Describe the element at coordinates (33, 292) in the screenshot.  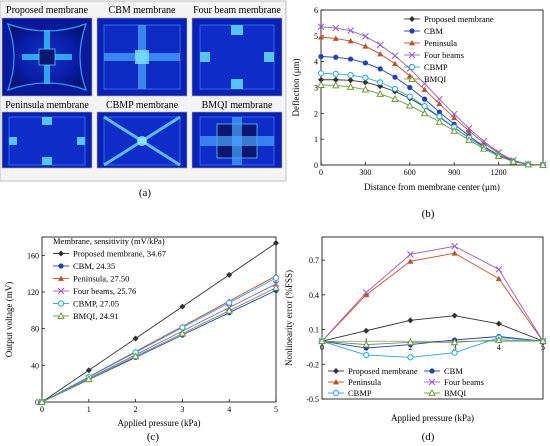
I see `y-tick-label: 120` at that location.